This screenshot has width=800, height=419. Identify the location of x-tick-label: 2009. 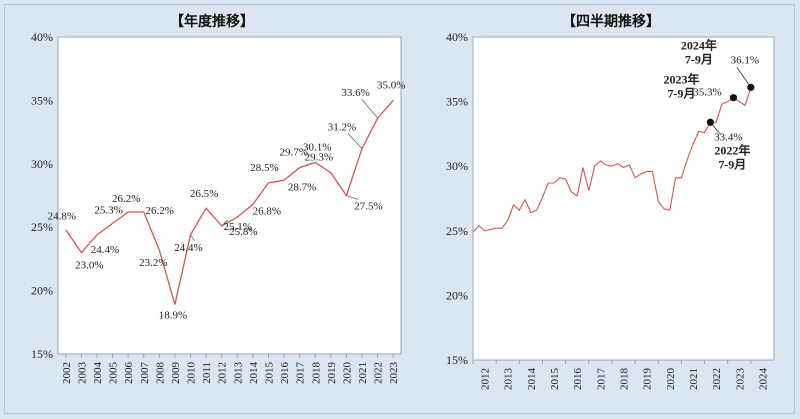
(176, 373).